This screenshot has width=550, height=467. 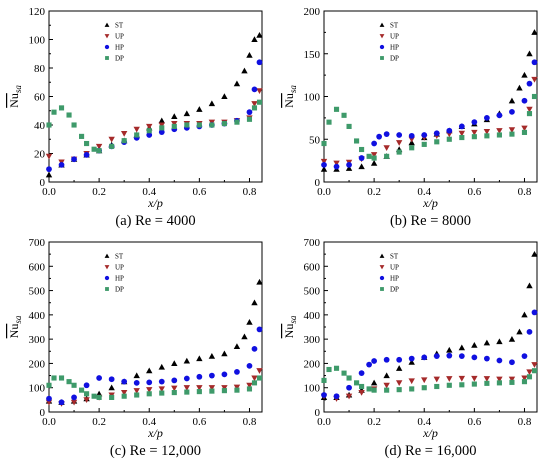 I want to click on x-tick-label: 0.0, so click(x=49, y=192).